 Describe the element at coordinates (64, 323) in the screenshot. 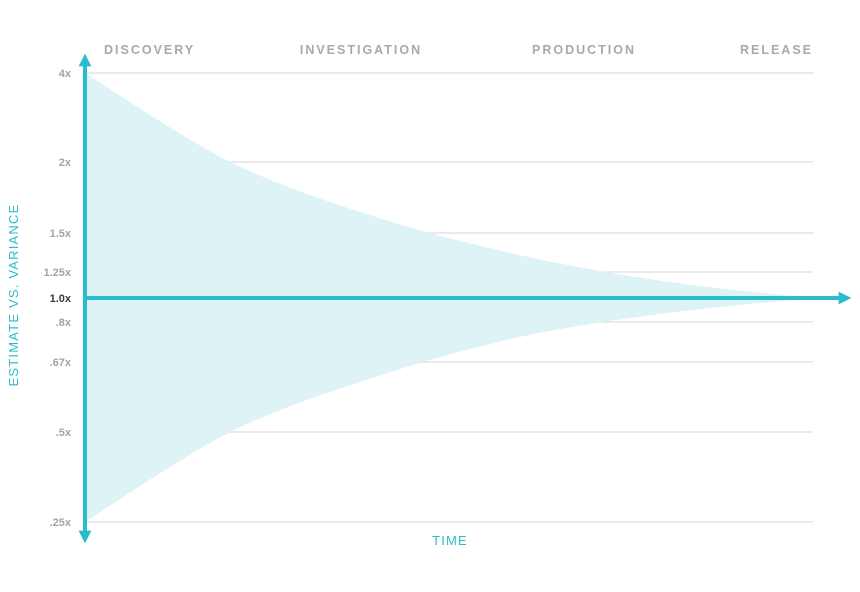

I see `y-tick-label: .8x` at that location.